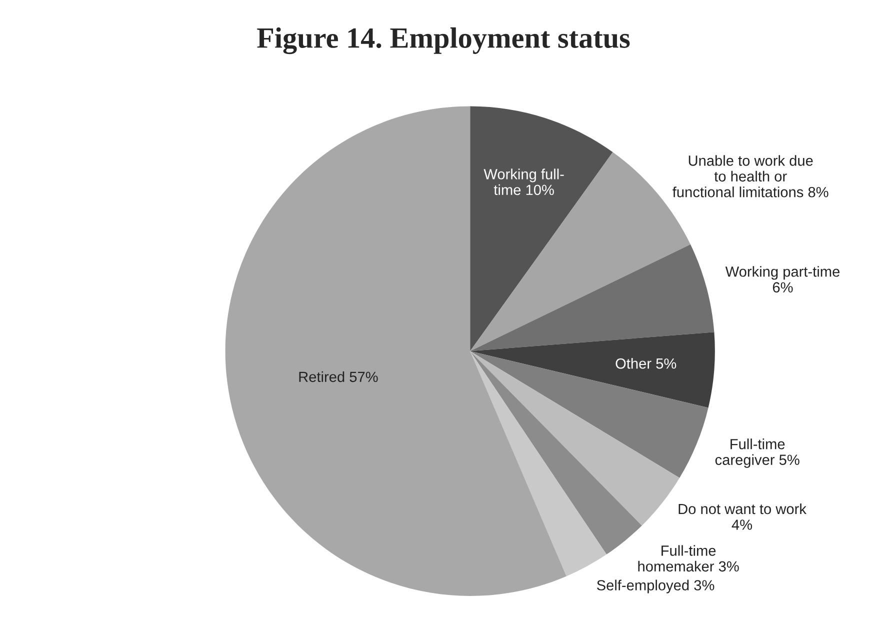 This screenshot has width=887, height=627. I want to click on slice-label: Unable to work due to health or functional limitations 8%, so click(750, 176).